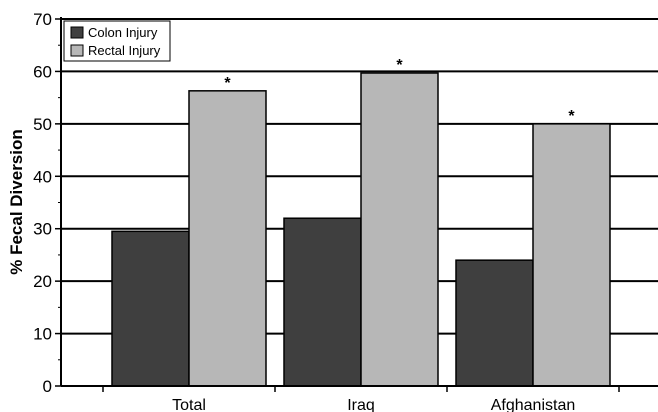 The width and height of the screenshot is (658, 412). Describe the element at coordinates (42, 71) in the screenshot. I see `y-tick-label: 60` at that location.